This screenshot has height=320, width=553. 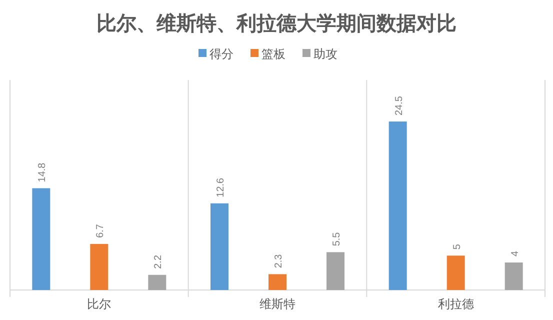 I want to click on data-label: 4, so click(x=515, y=253).